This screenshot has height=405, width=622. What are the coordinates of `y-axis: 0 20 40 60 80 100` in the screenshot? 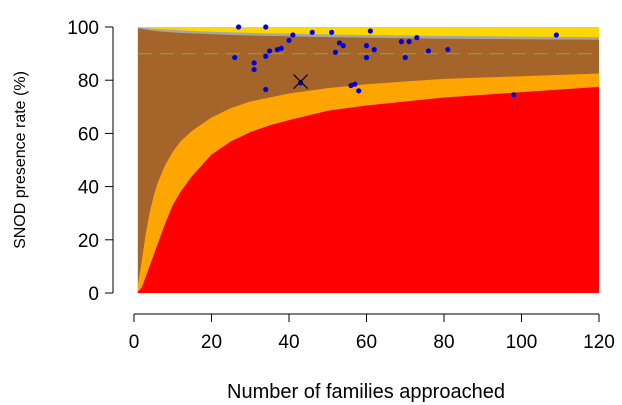 It's located at (90, 161).